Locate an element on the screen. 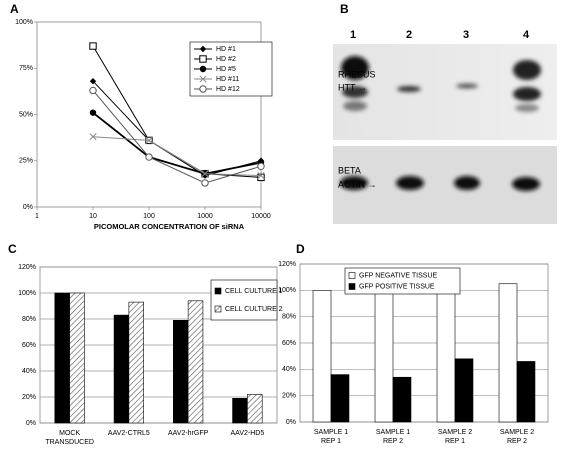 The image size is (561, 449). panel-label: A is located at coordinates (14, 9).